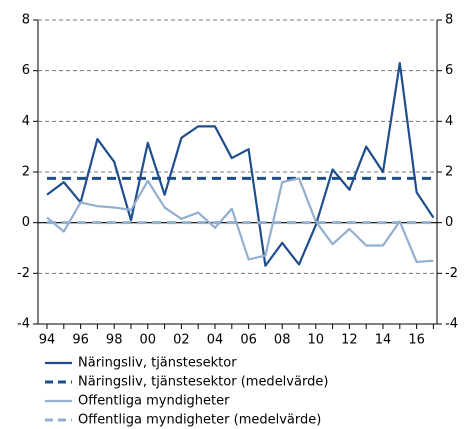 This screenshot has width=469, height=429. What do you see at coordinates (451, 273) in the screenshot?
I see `y2-tick-label: -2` at bounding box center [451, 273].